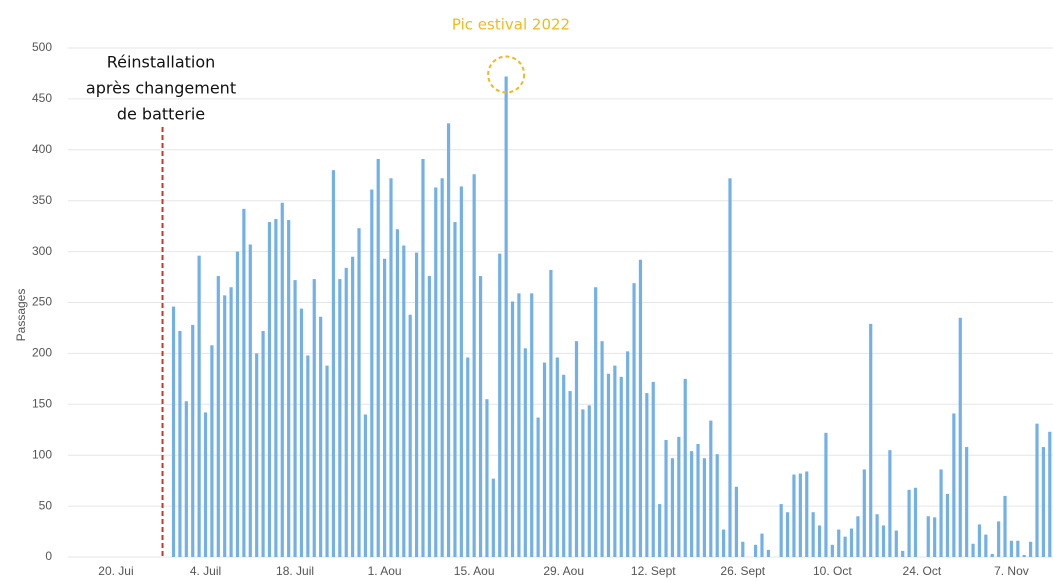  Describe the element at coordinates (42, 251) in the screenshot. I see `y-tick-label: 300` at that location.